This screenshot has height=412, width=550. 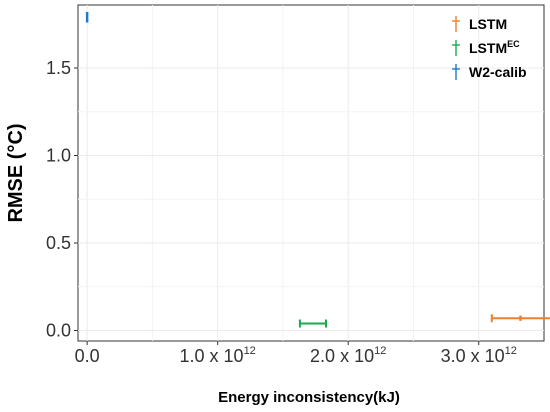 What do you see at coordinates (58, 68) in the screenshot?
I see `y-tick-label: 1.5` at bounding box center [58, 68].